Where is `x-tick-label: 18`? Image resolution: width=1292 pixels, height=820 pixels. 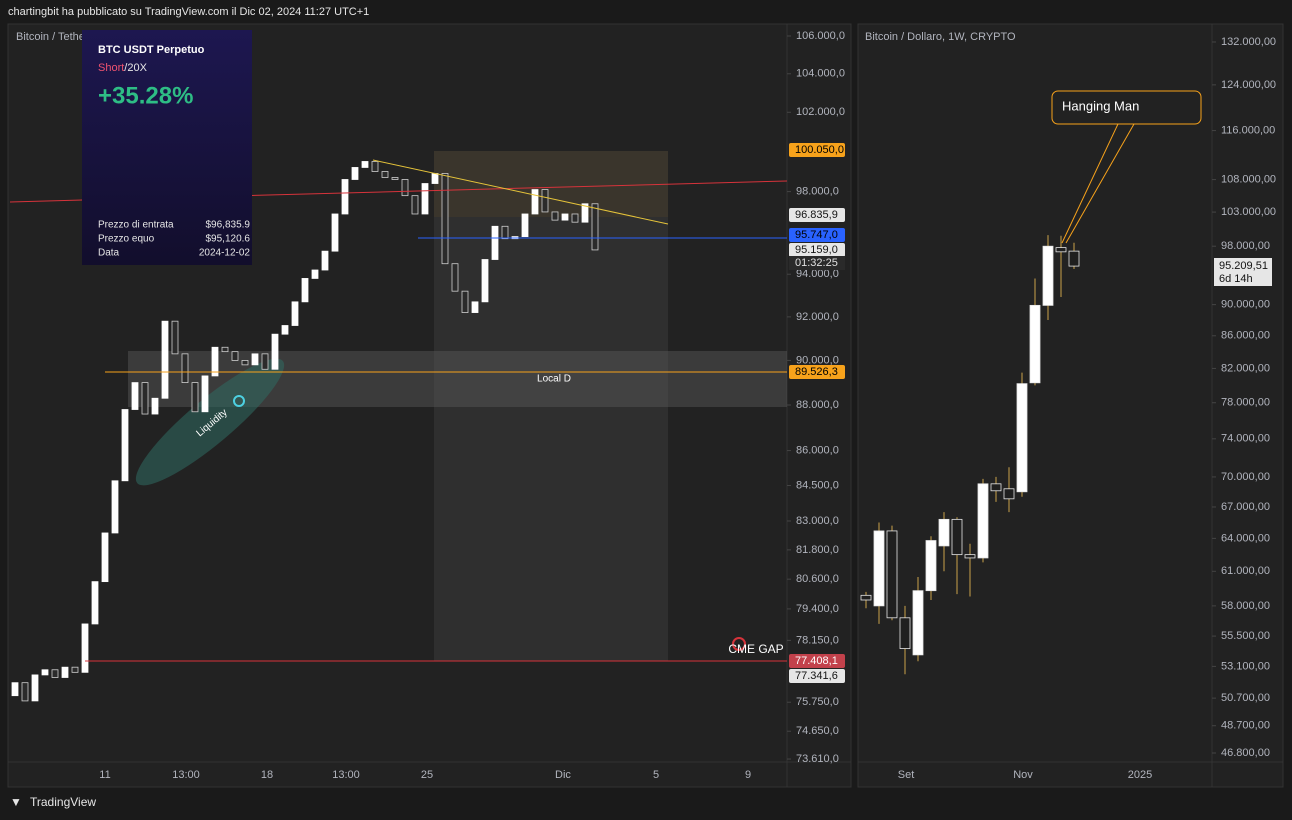 x-tick-label: 18 is located at coordinates (267, 775).